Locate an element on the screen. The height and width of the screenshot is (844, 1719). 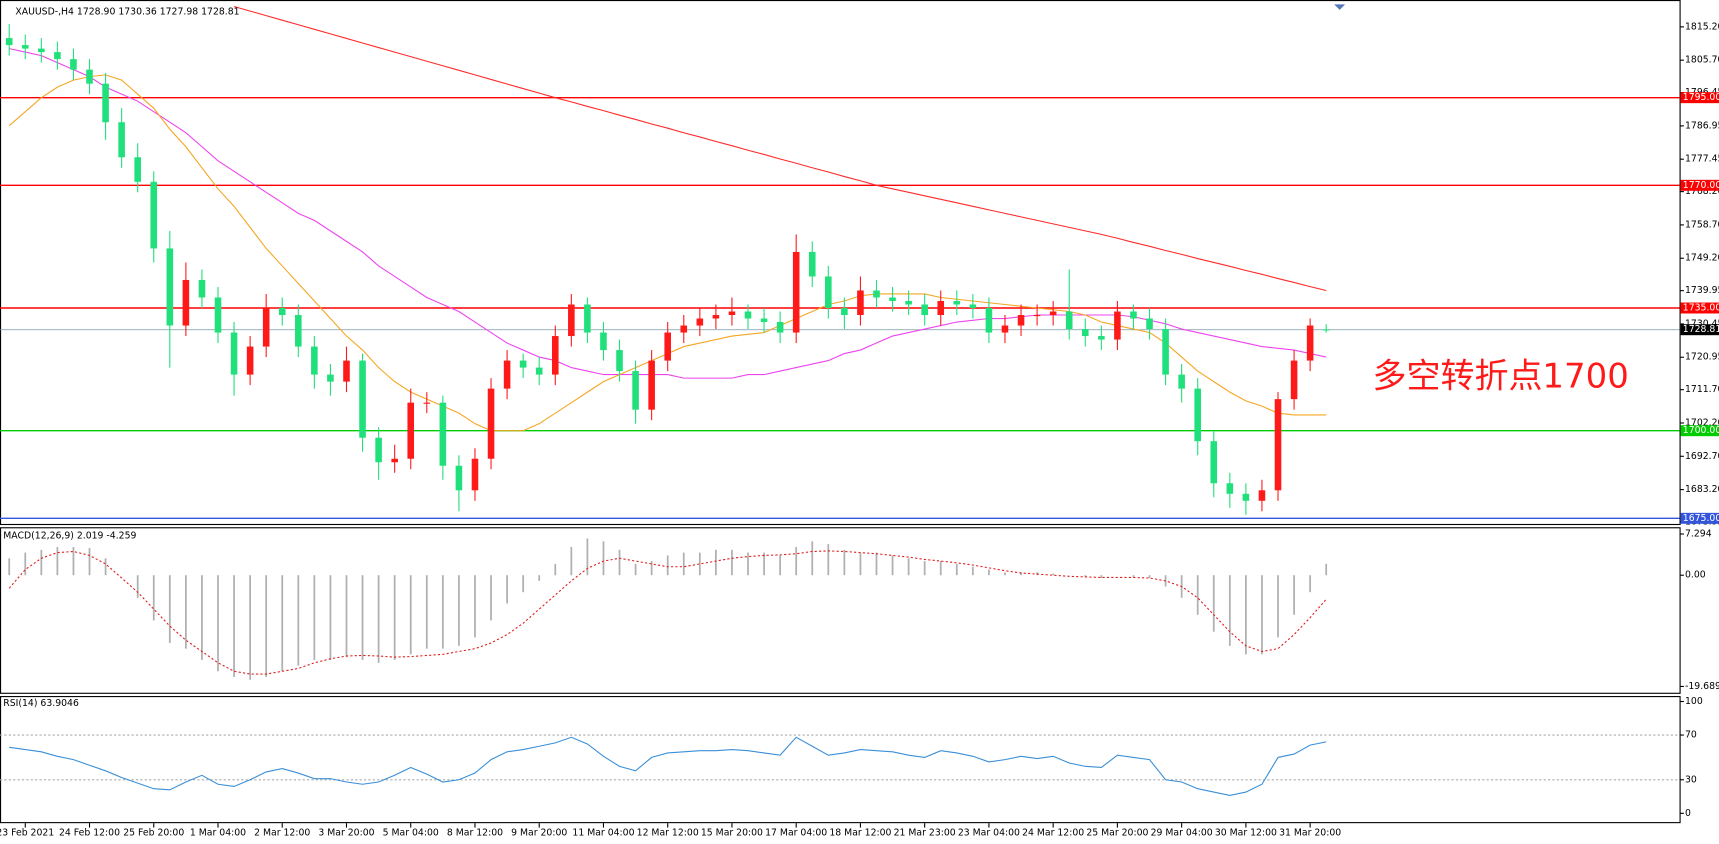
x-tick-label: 24 Feb 12:00 is located at coordinates (89, 833).